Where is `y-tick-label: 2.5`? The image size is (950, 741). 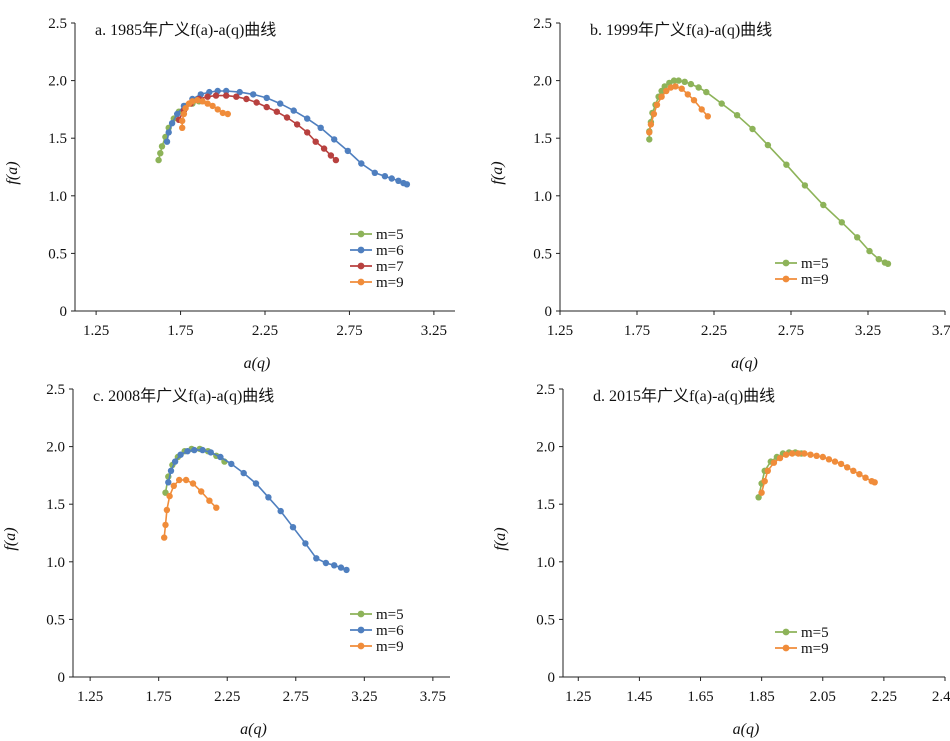 y-tick-label: 2.5 is located at coordinates (542, 24).